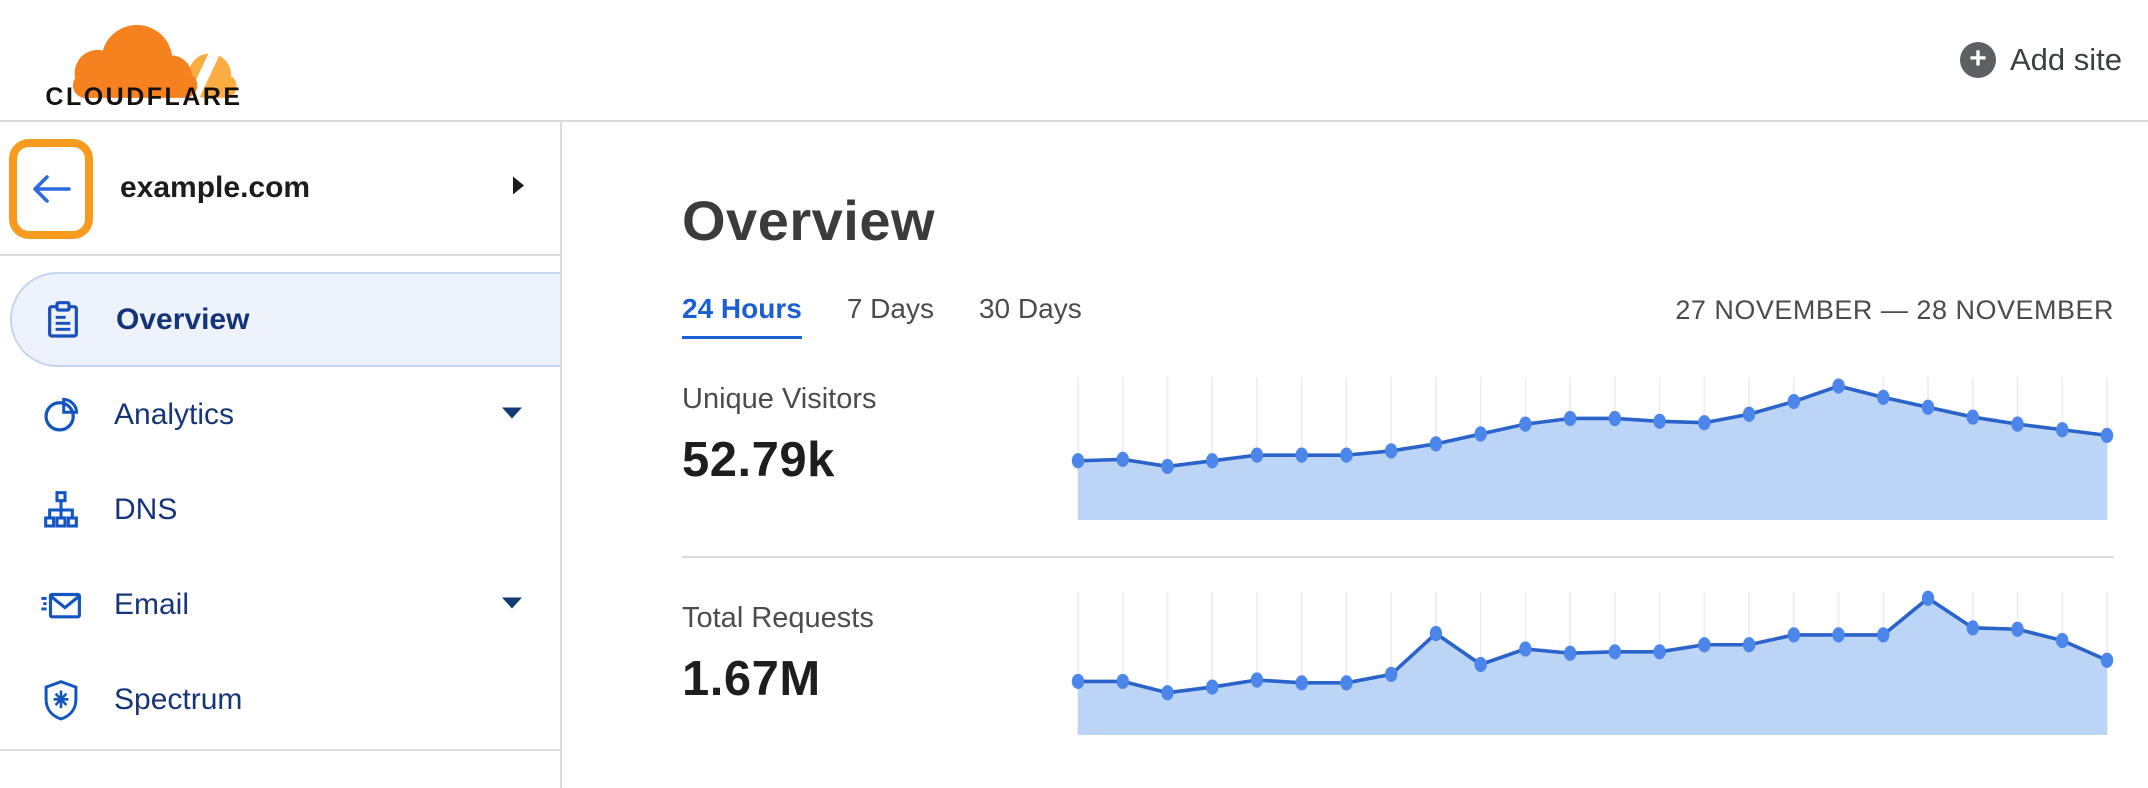 The height and width of the screenshot is (788, 2148). Describe the element at coordinates (146, 509) in the screenshot. I see `sidebar-item-label: DNS` at that location.